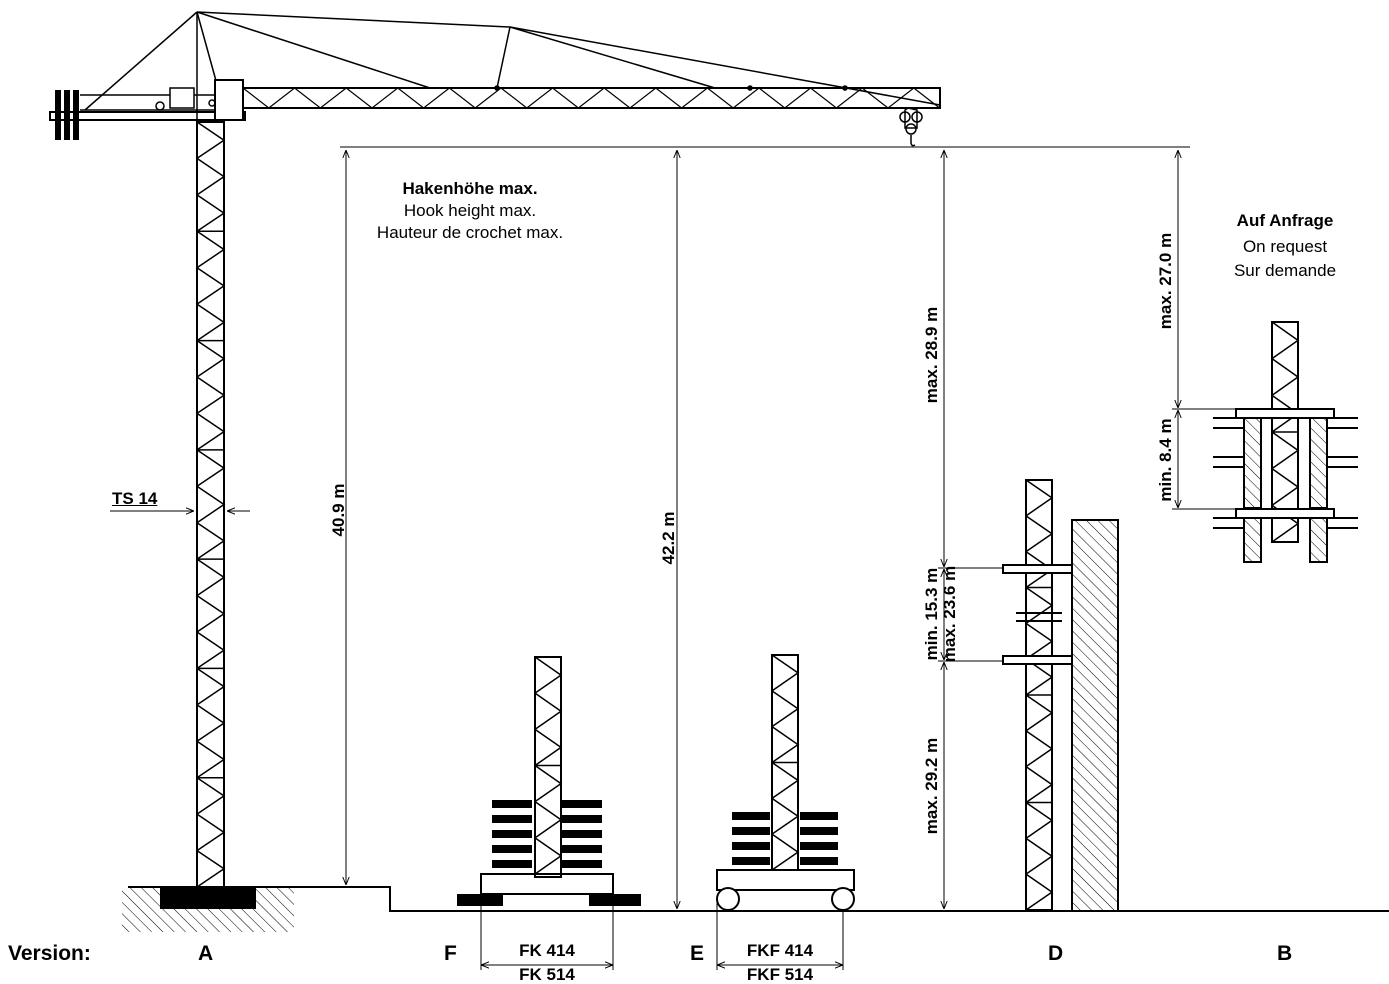  I want to click on on-request-en: On request, so click(1285, 246).